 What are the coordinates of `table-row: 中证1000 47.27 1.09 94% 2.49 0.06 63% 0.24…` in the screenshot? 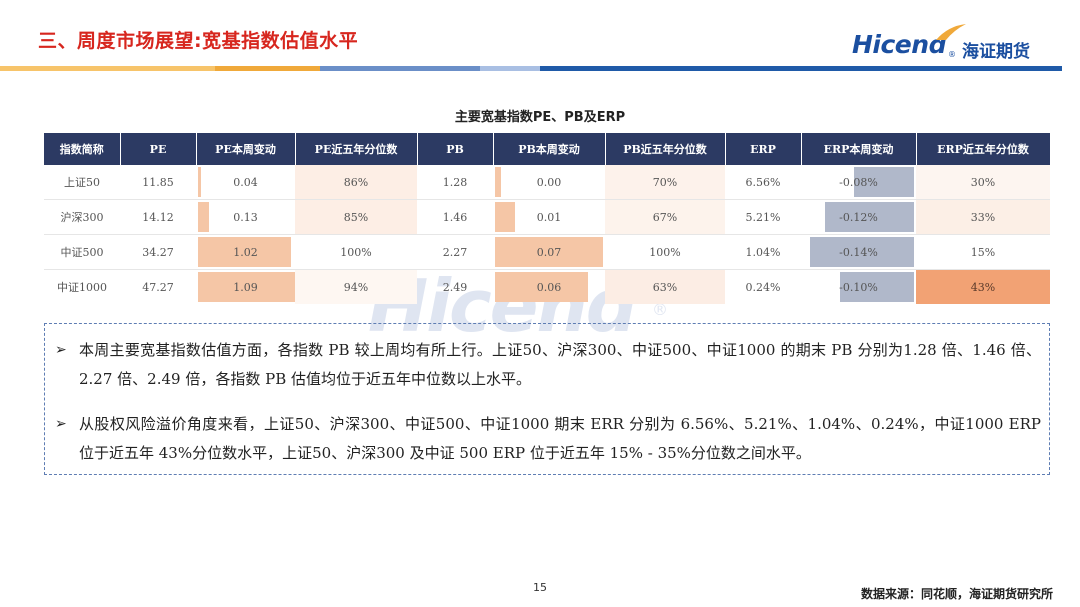 It's located at (547, 287).